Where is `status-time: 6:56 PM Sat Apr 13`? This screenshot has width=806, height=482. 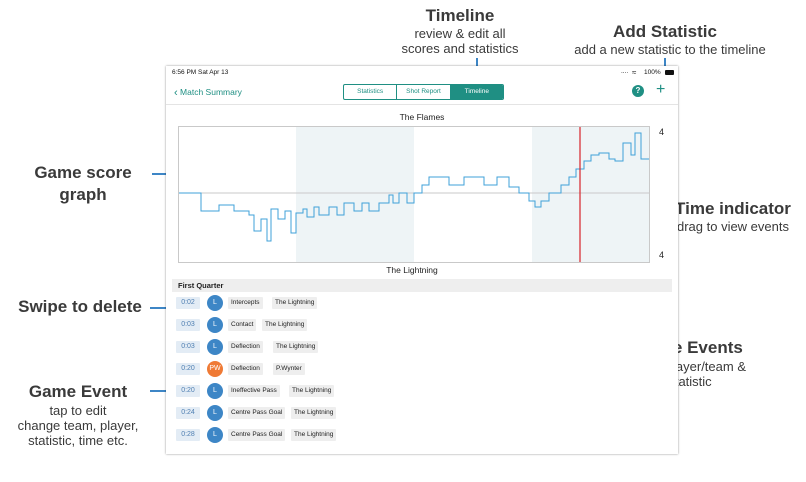
status-time: 6:56 PM Sat Apr 13 is located at coordinates (200, 72).